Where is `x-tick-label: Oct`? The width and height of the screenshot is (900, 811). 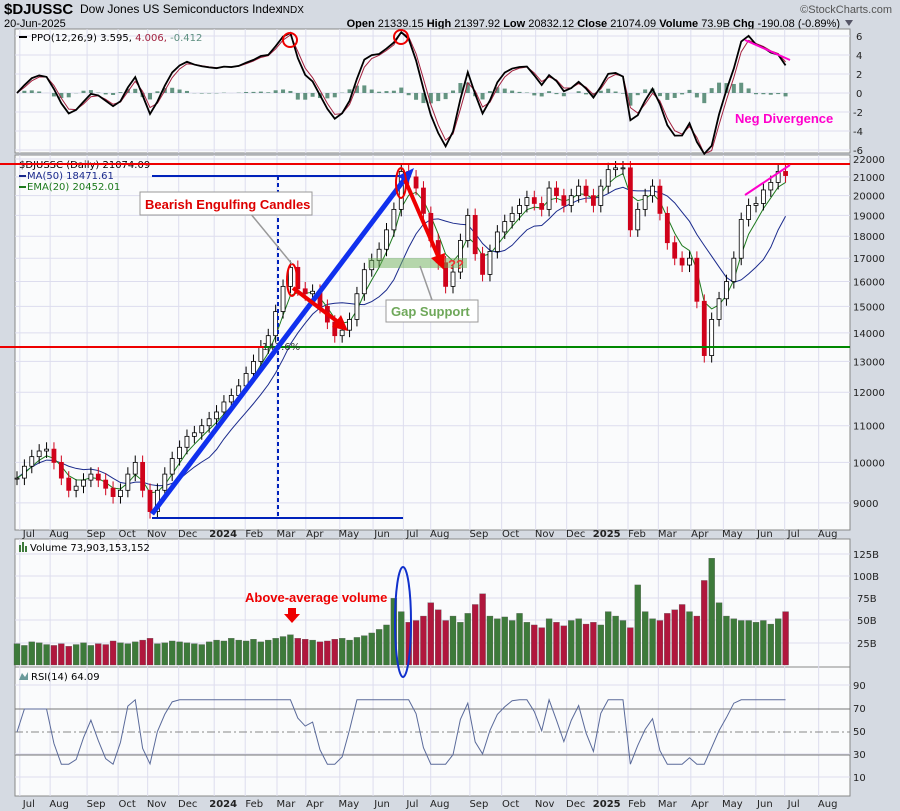 x-tick-label: Oct is located at coordinates (510, 534).